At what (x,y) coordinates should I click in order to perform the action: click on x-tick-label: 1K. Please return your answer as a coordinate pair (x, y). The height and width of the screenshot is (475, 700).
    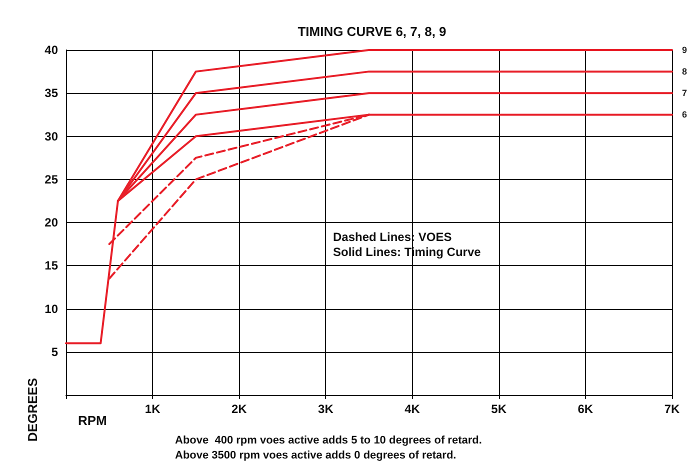
    Looking at the image, I should click on (152, 409).